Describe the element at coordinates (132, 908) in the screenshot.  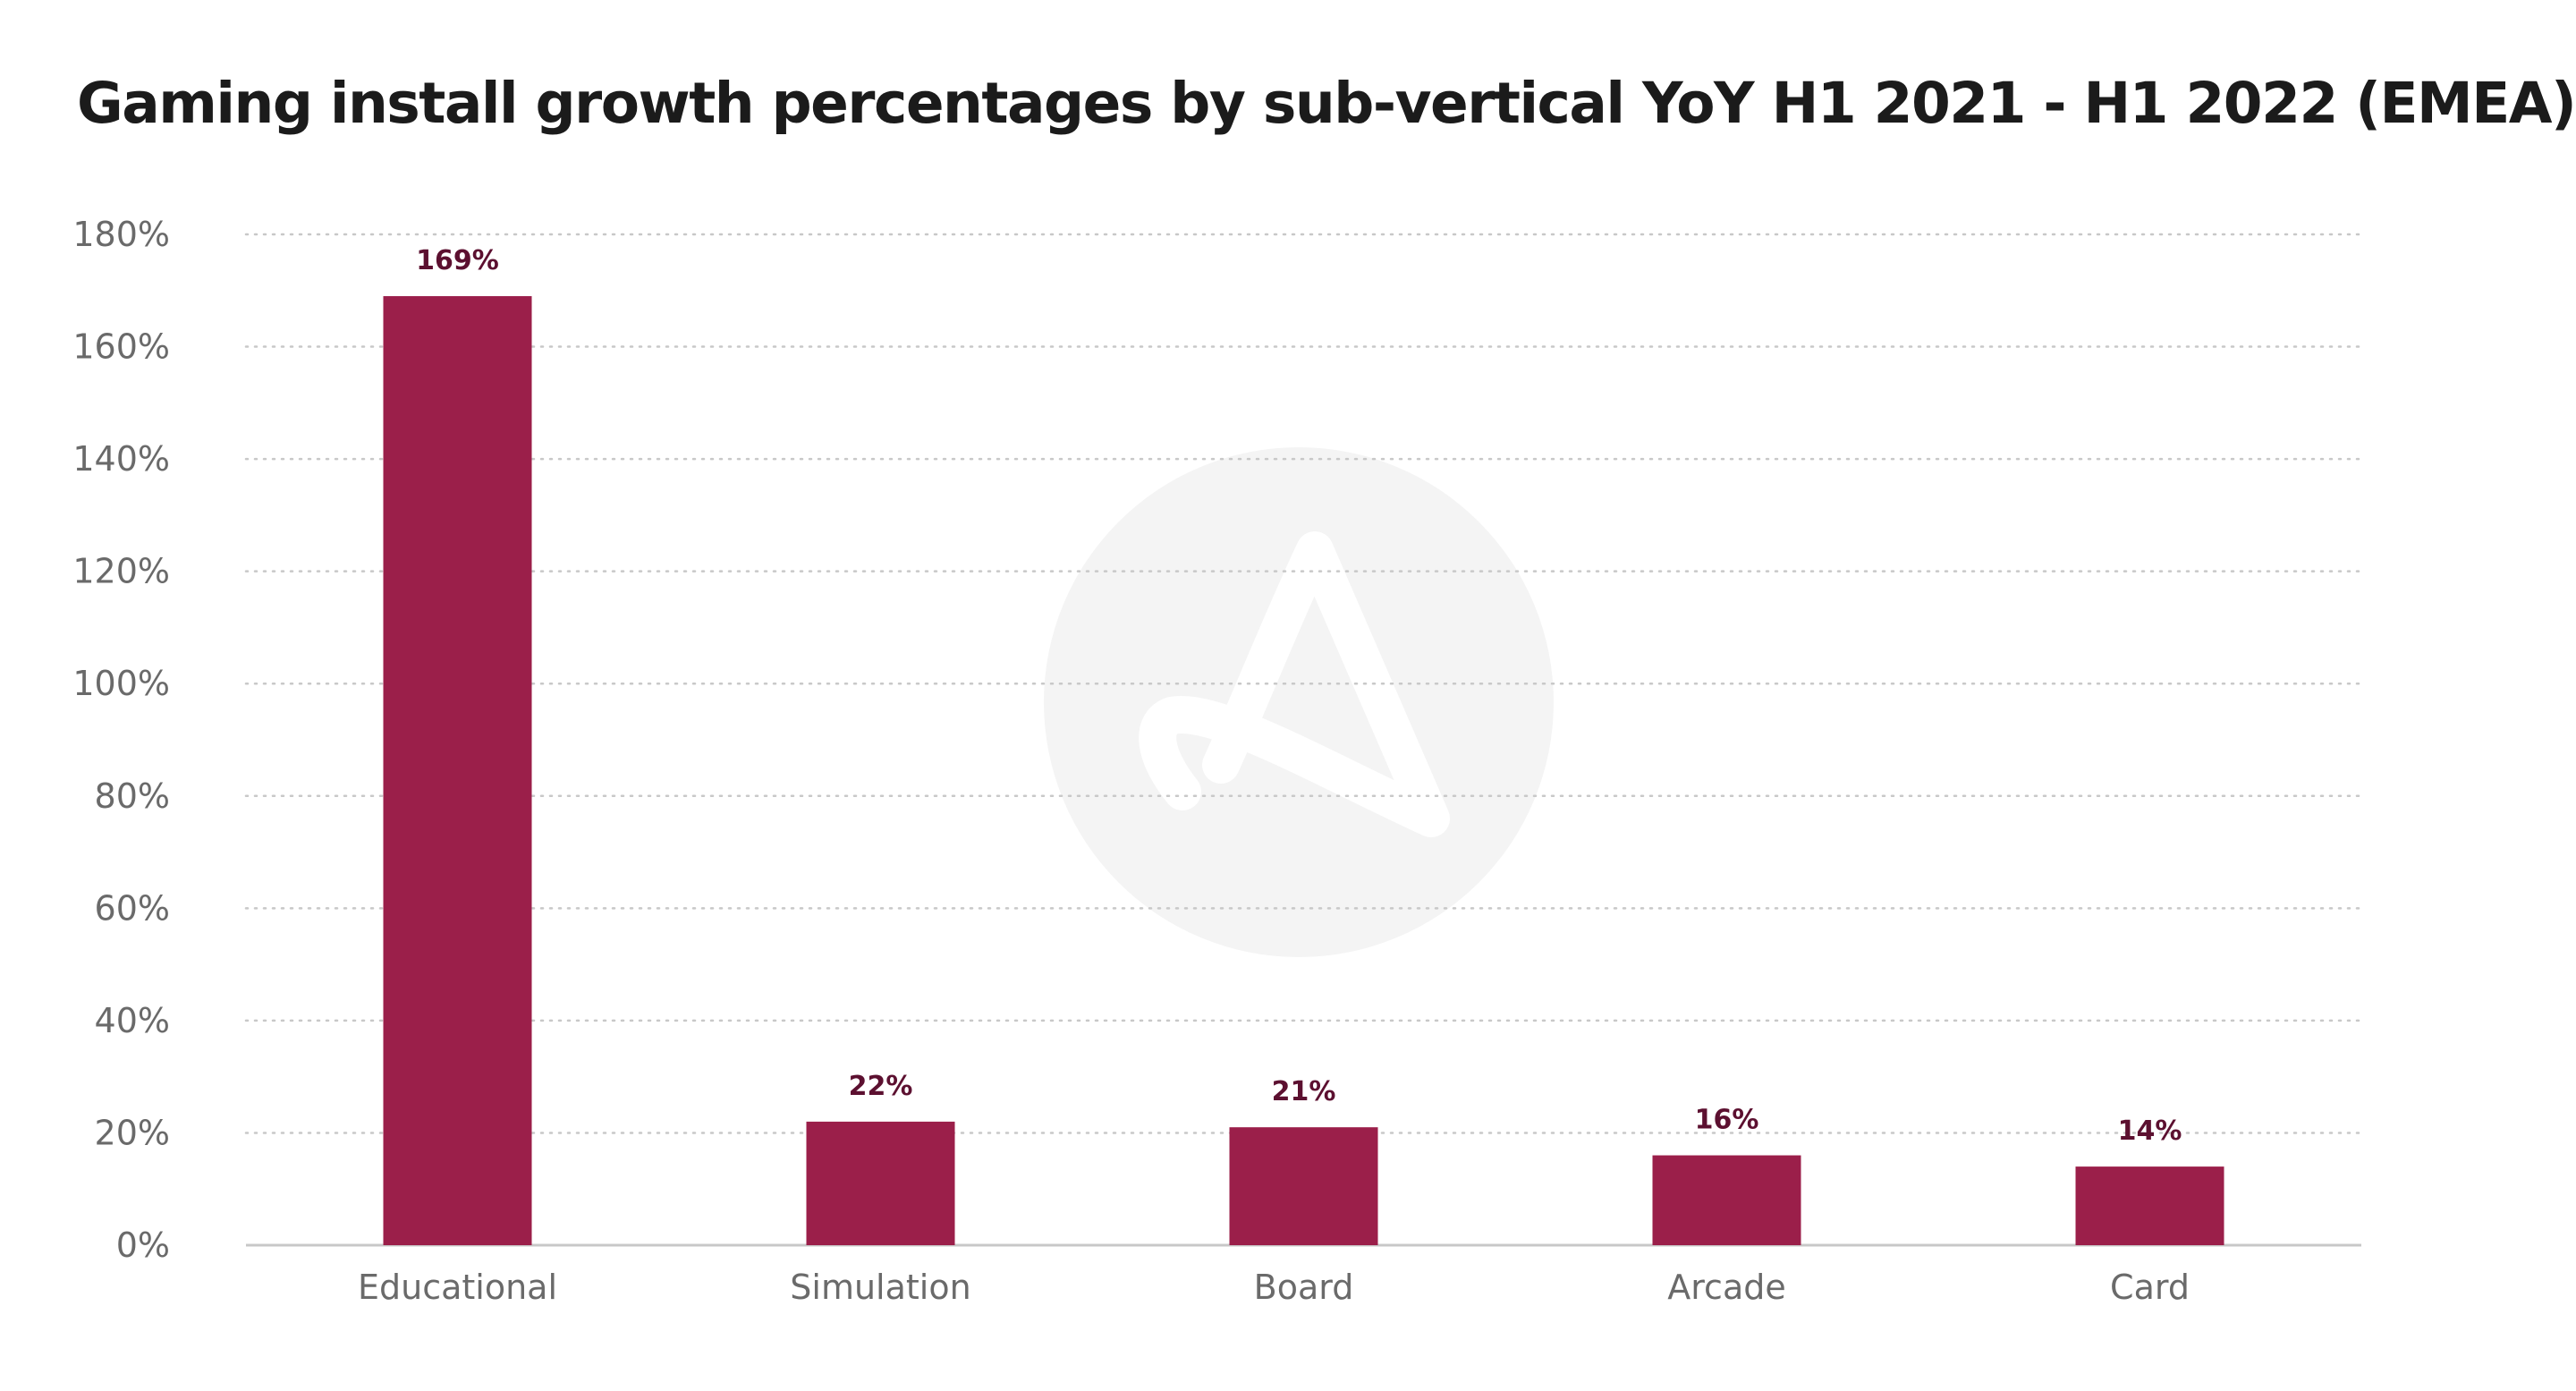
I see `y-tick-label: 60%` at that location.